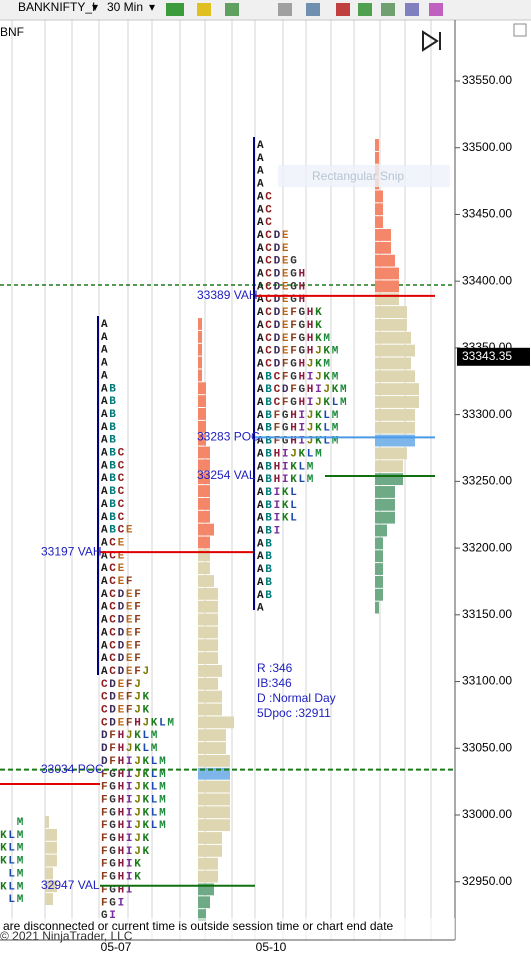  Describe the element at coordinates (487, 747) in the screenshot. I see `tick-label: 33050.00` at that location.